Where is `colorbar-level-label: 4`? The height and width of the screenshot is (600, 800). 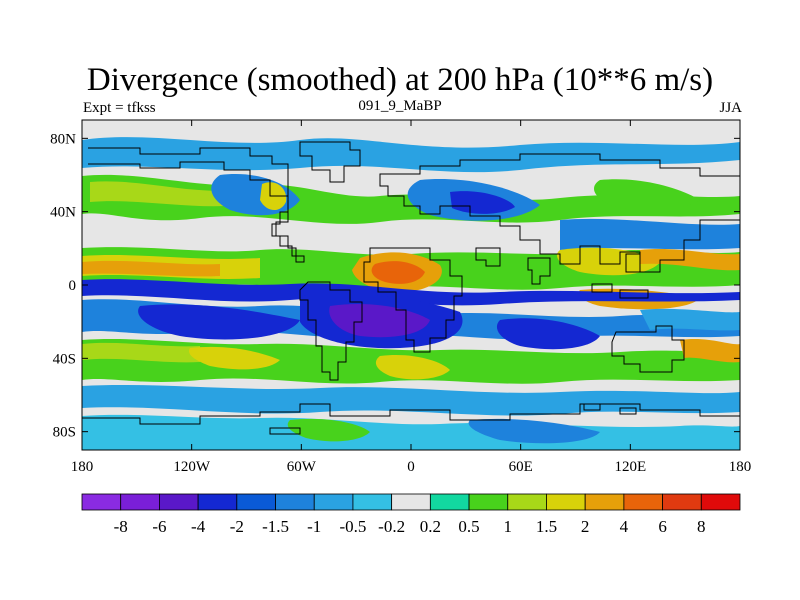
colorbar-level-label: 4 is located at coordinates (624, 526).